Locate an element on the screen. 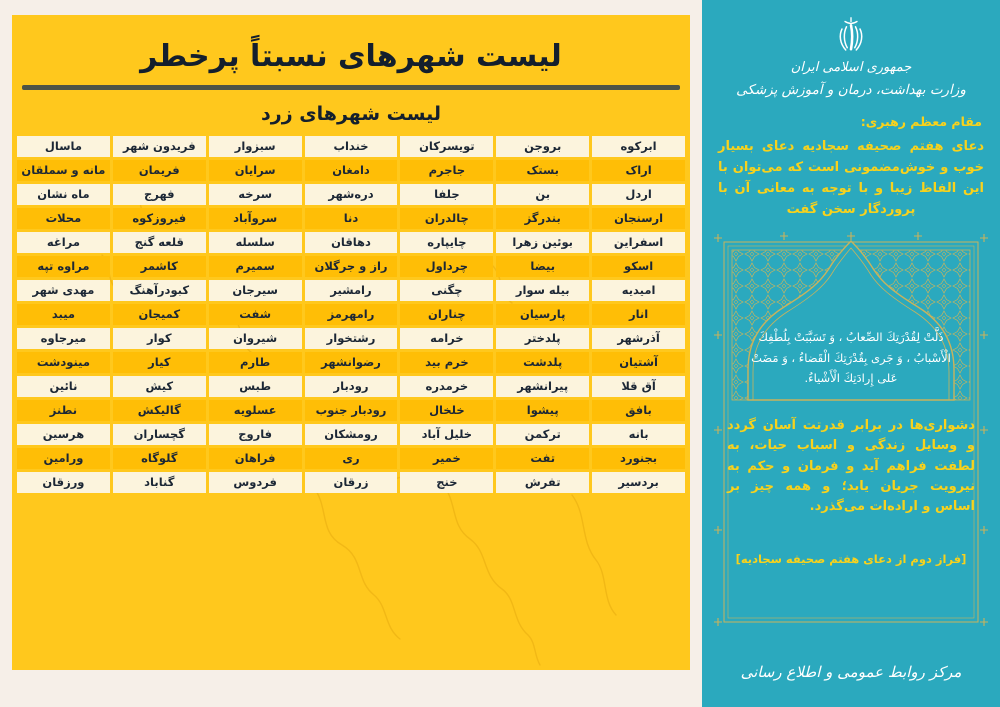 The image size is (1000, 707). table-row: انار پارسیان چناران رامهرمز شفت کمیجان میبد is located at coordinates (351, 314).